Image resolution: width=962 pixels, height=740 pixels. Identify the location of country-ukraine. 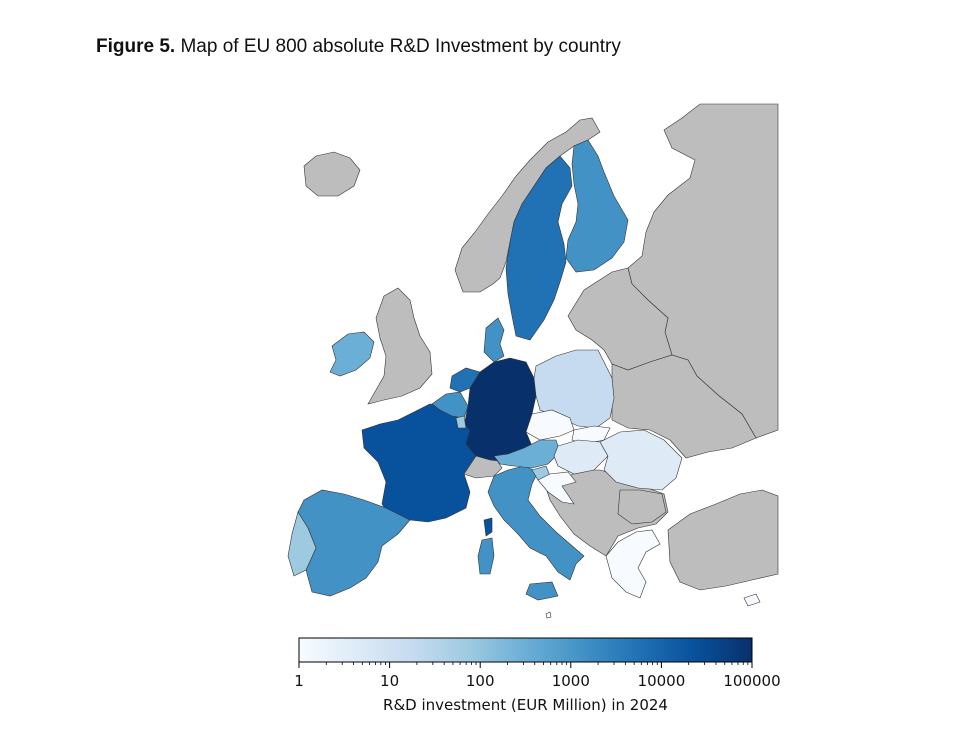
(684, 406).